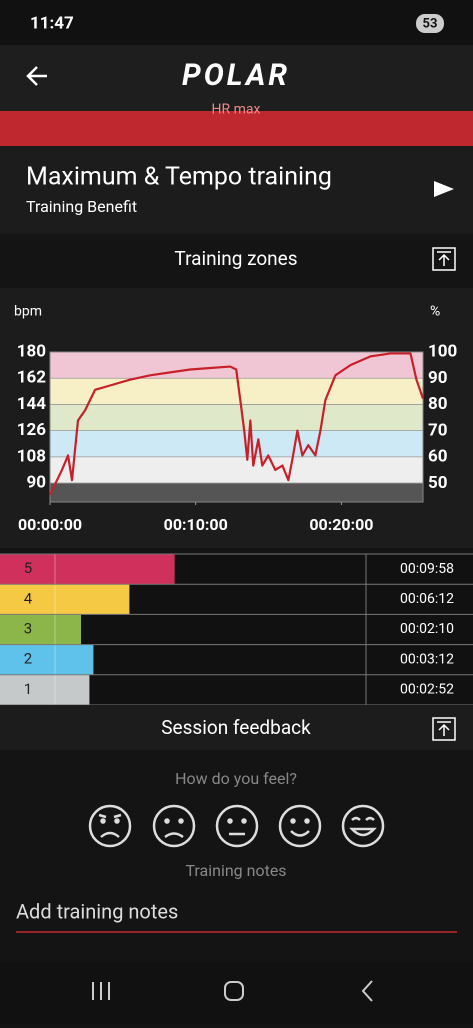  I want to click on y2-tick-label: 60, so click(438, 457).